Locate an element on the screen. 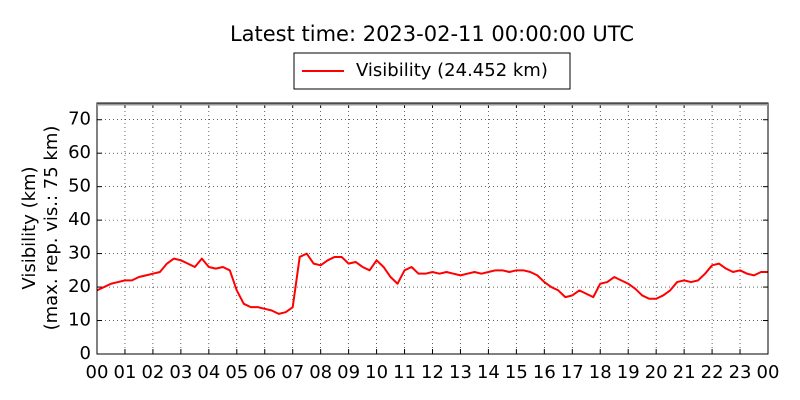  x-tick-label: 18 is located at coordinates (600, 372).